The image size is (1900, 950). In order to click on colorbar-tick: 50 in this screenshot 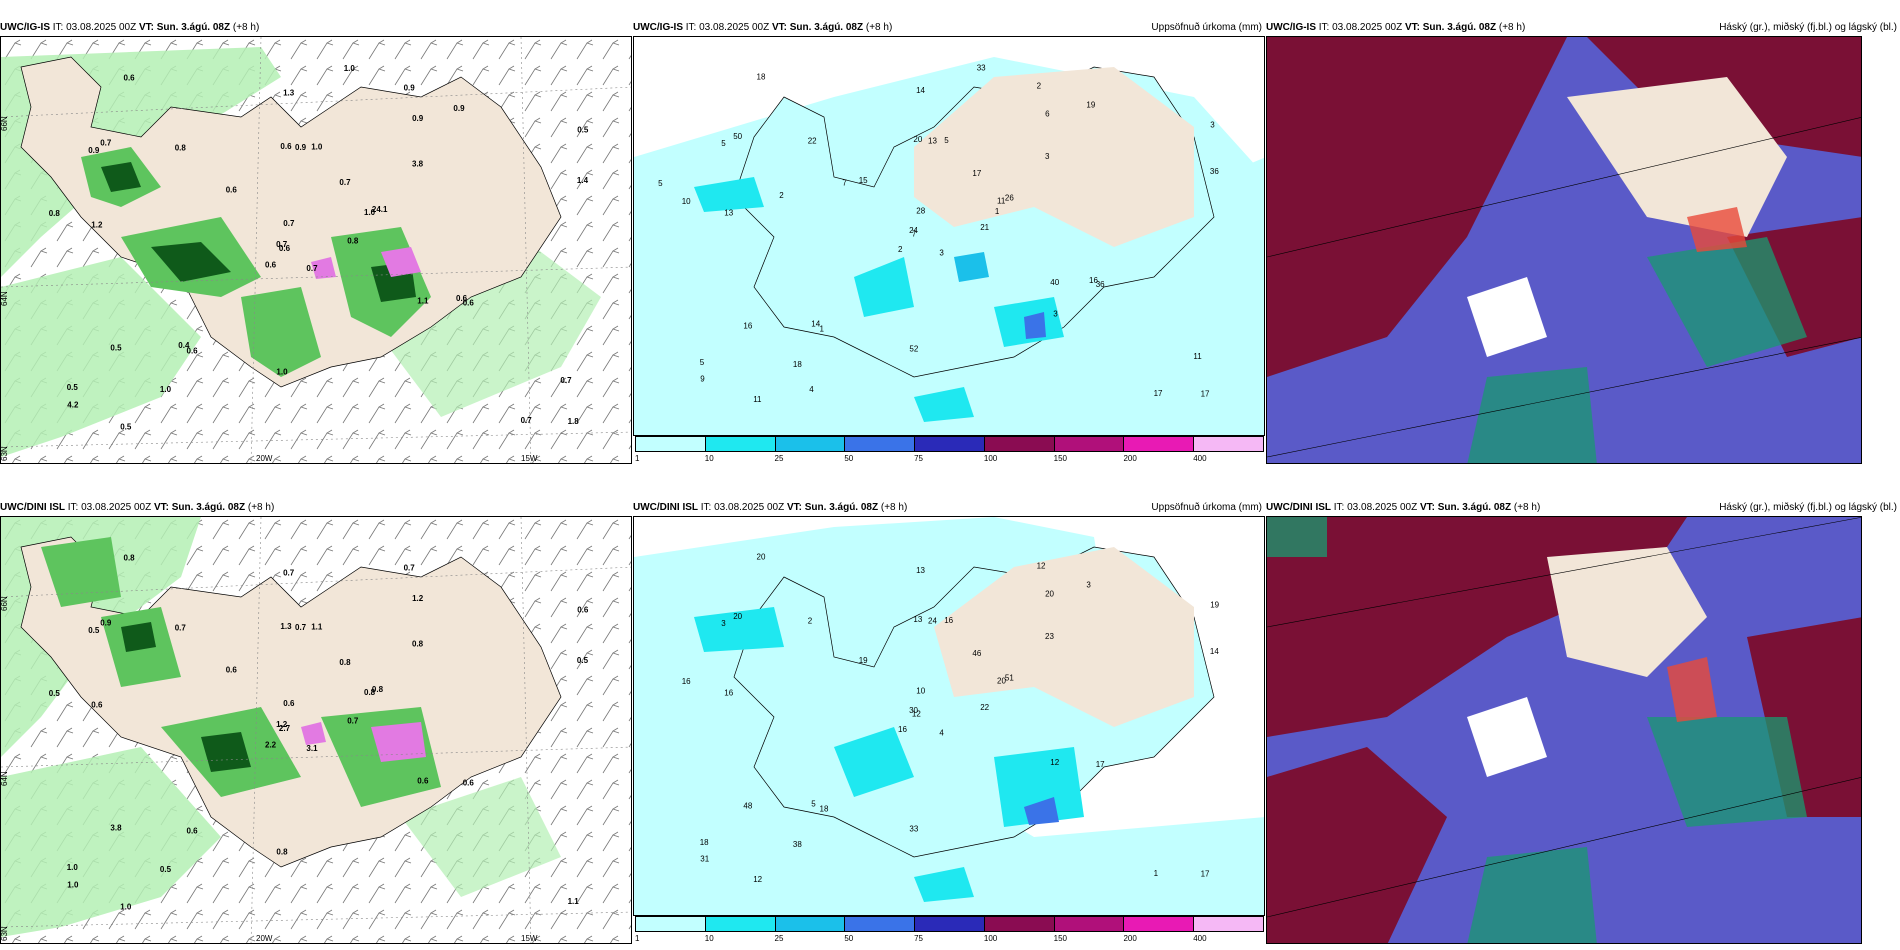, I will do `click(849, 938)`.